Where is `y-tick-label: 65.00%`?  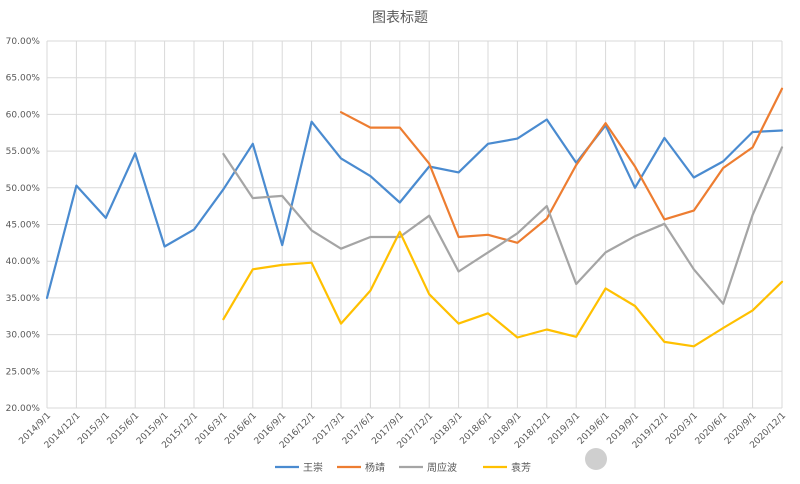 y-tick-label: 65.00% is located at coordinates (23, 79).